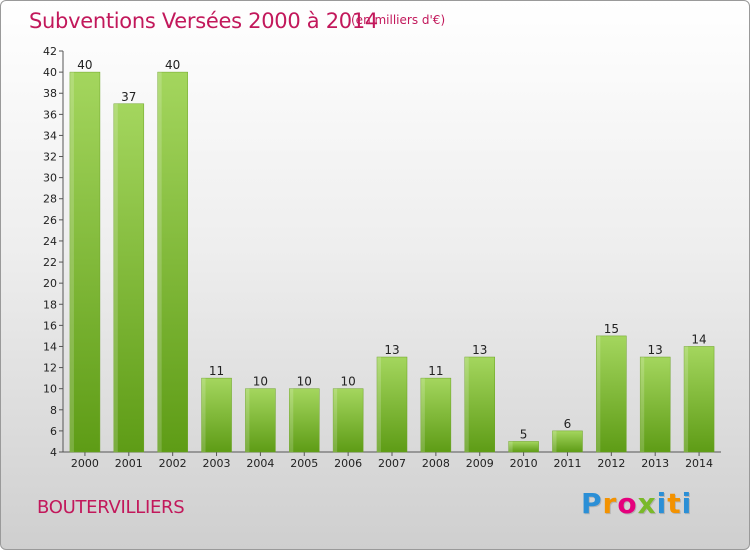 The image size is (750, 550). I want to click on x-tick-label-2009: 2009, so click(480, 463).